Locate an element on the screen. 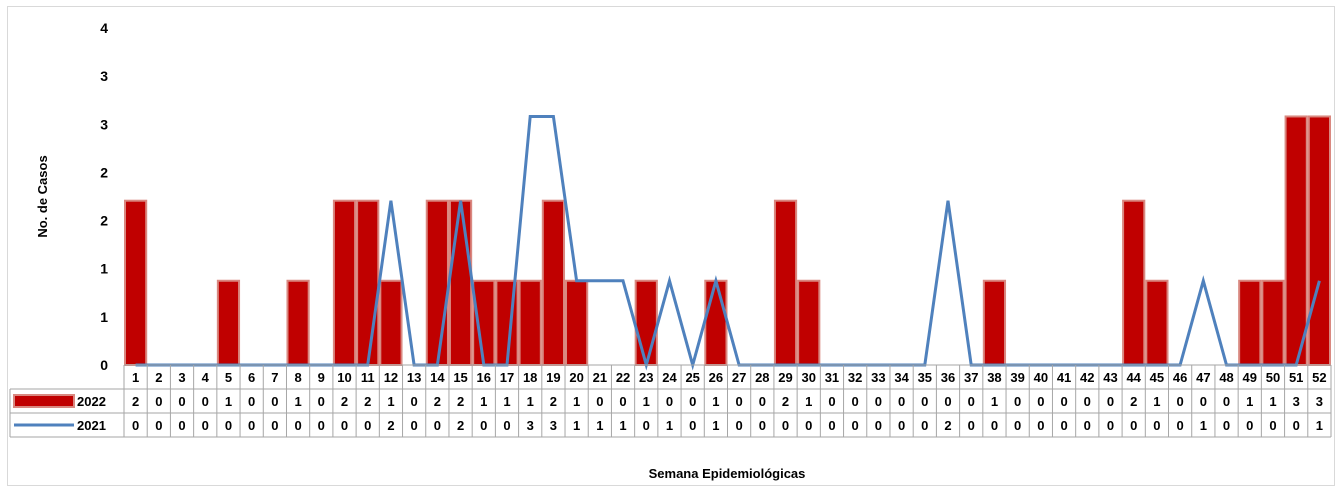  y-tick-label: 4 is located at coordinates (104, 28).